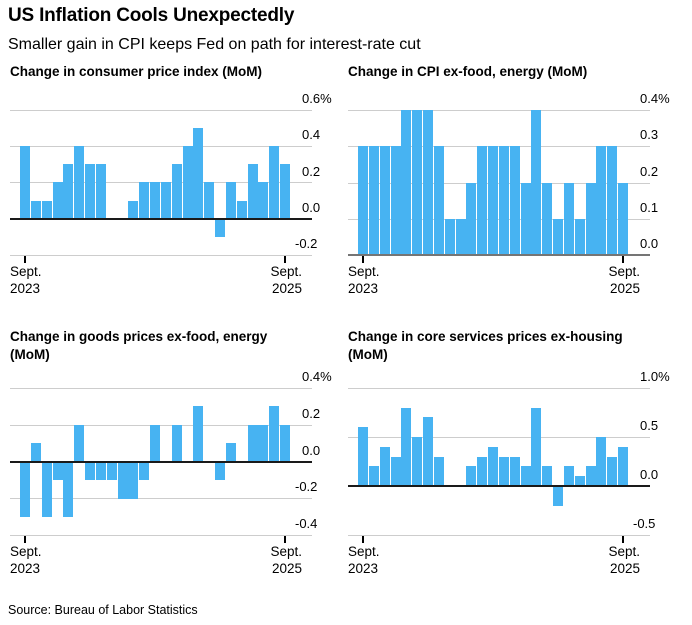 The height and width of the screenshot is (625, 692). Describe the element at coordinates (644, 523) in the screenshot. I see `y-tick-label: -0.5` at that location.